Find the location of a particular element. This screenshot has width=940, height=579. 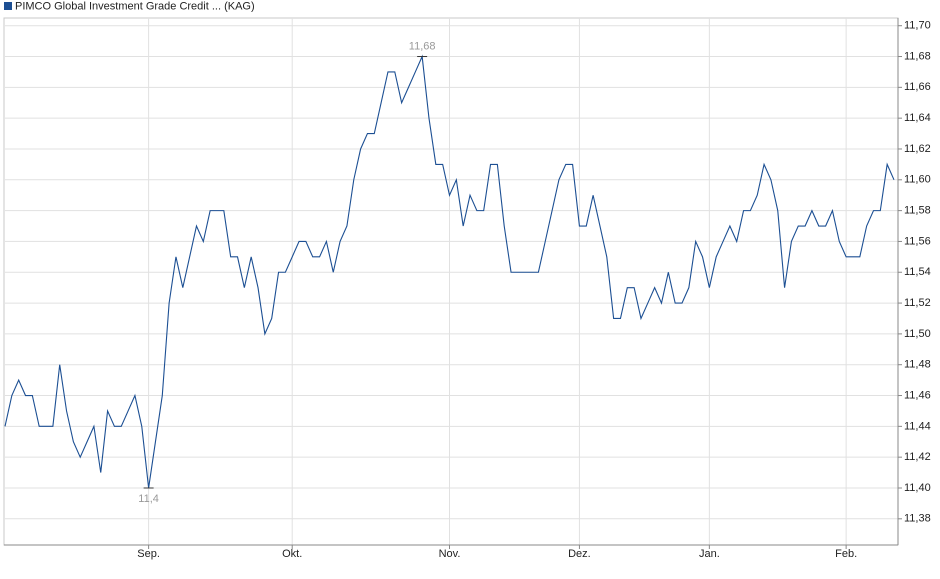

y-tick-label: 11,58 is located at coordinates (917, 211).